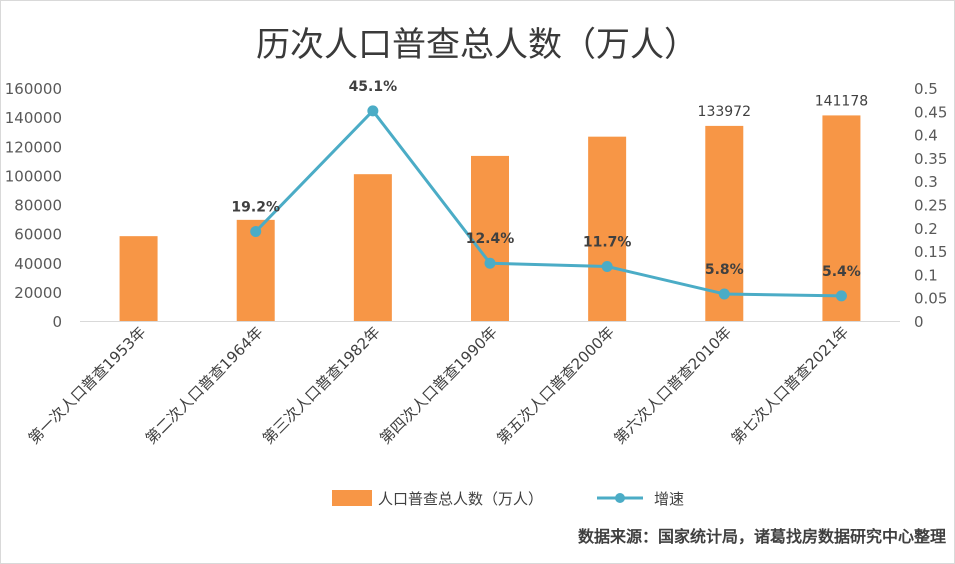  I want to click on y-left-tick-label: 160000, so click(33, 89).